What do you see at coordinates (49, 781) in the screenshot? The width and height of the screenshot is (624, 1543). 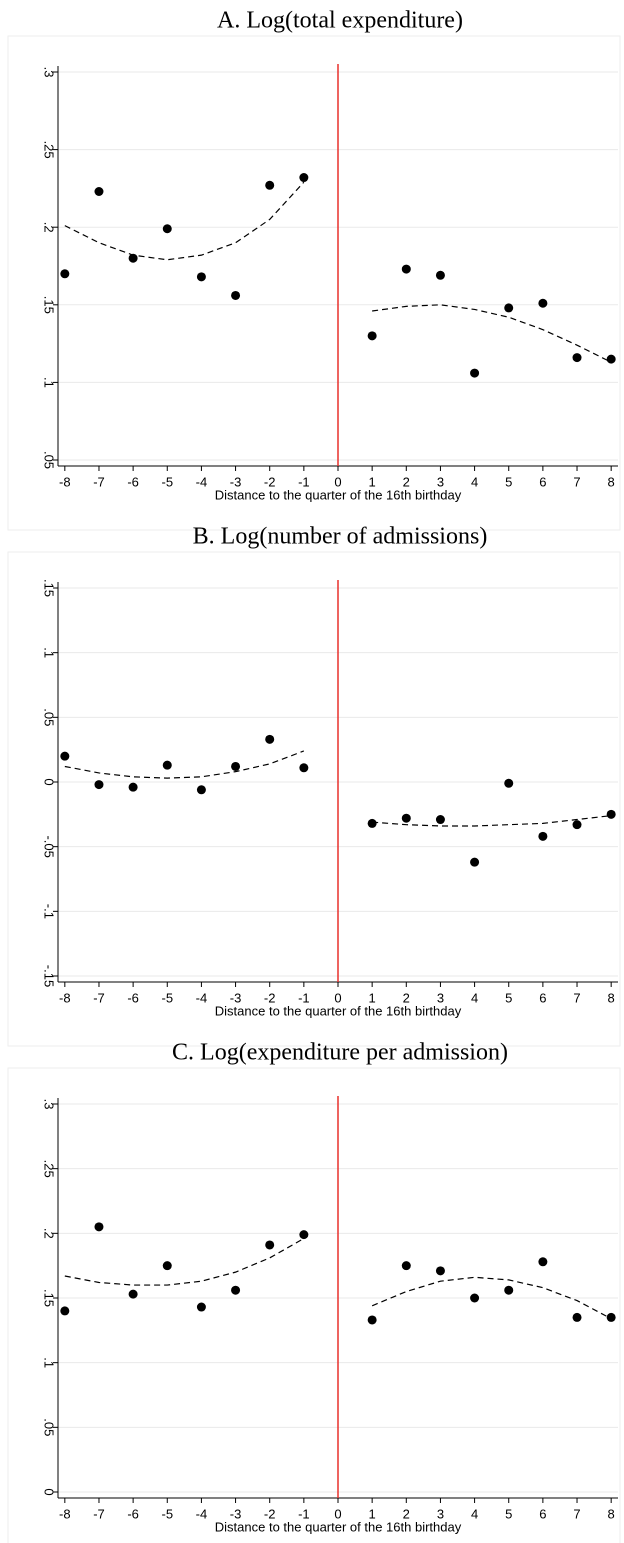 I see `y-tick-label: 0` at bounding box center [49, 781].